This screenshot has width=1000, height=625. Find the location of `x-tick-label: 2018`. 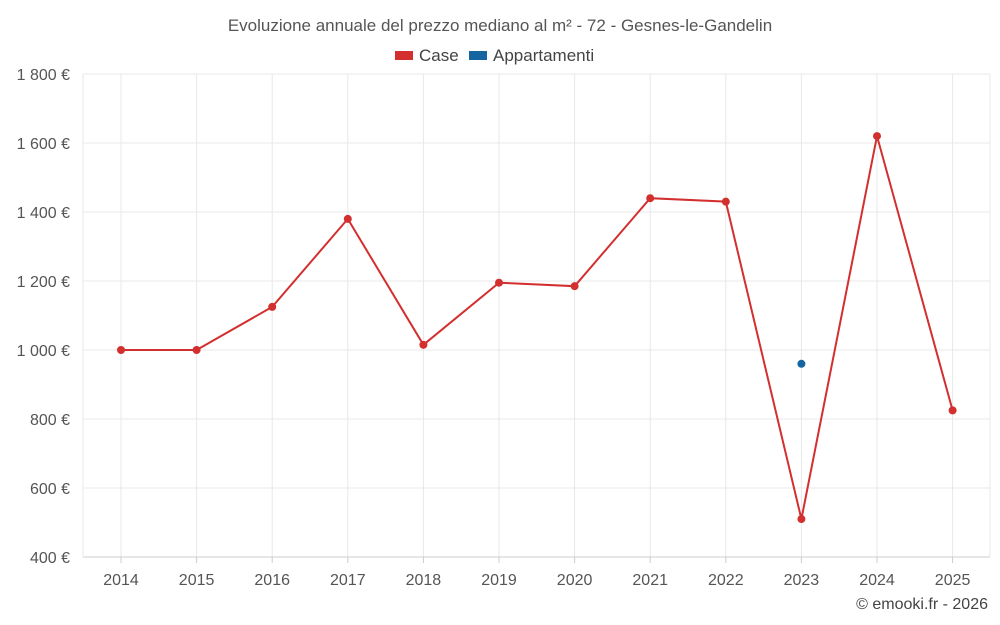

x-tick-label: 2018 is located at coordinates (424, 580).